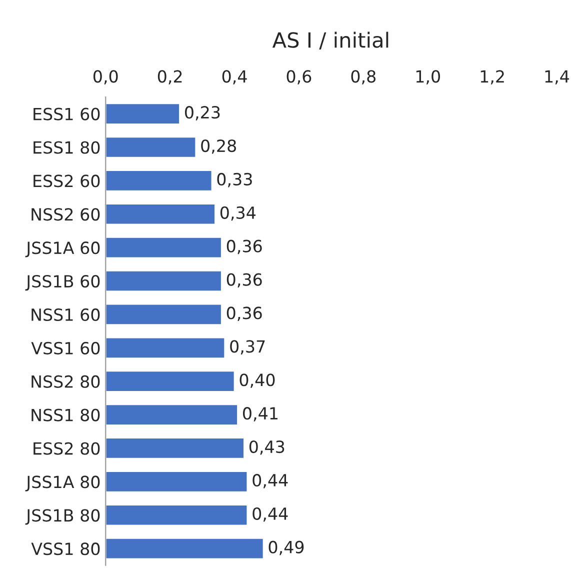 Image resolution: width=571 pixels, height=571 pixels. Describe the element at coordinates (66, 381) in the screenshot. I see `y-tick-label: NSS2 80` at that location.